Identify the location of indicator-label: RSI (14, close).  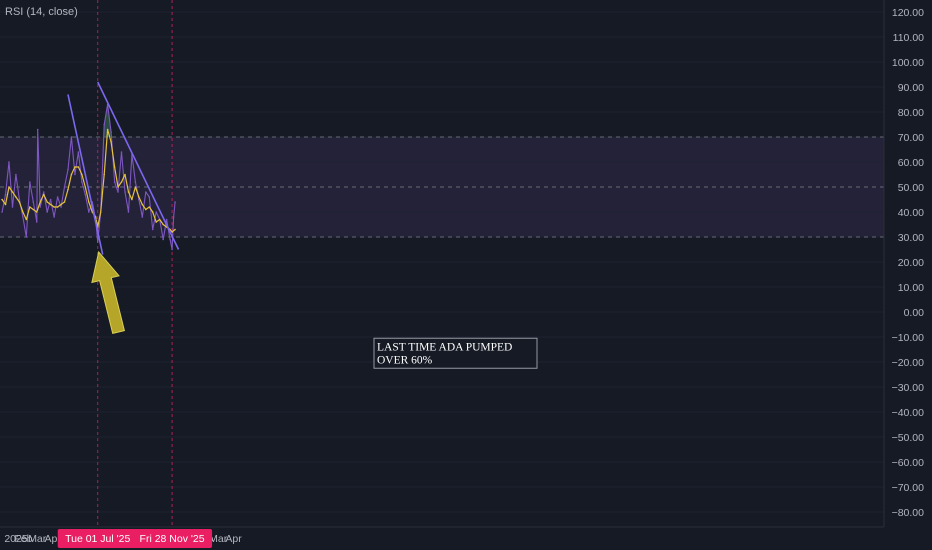
(41, 12).